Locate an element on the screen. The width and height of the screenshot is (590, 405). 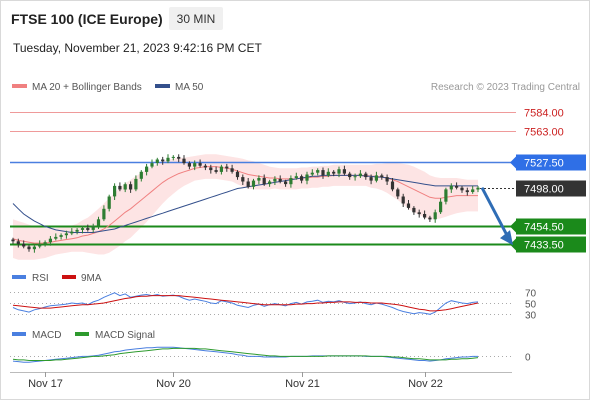
legend-ma50-swatch is located at coordinates (162, 86).